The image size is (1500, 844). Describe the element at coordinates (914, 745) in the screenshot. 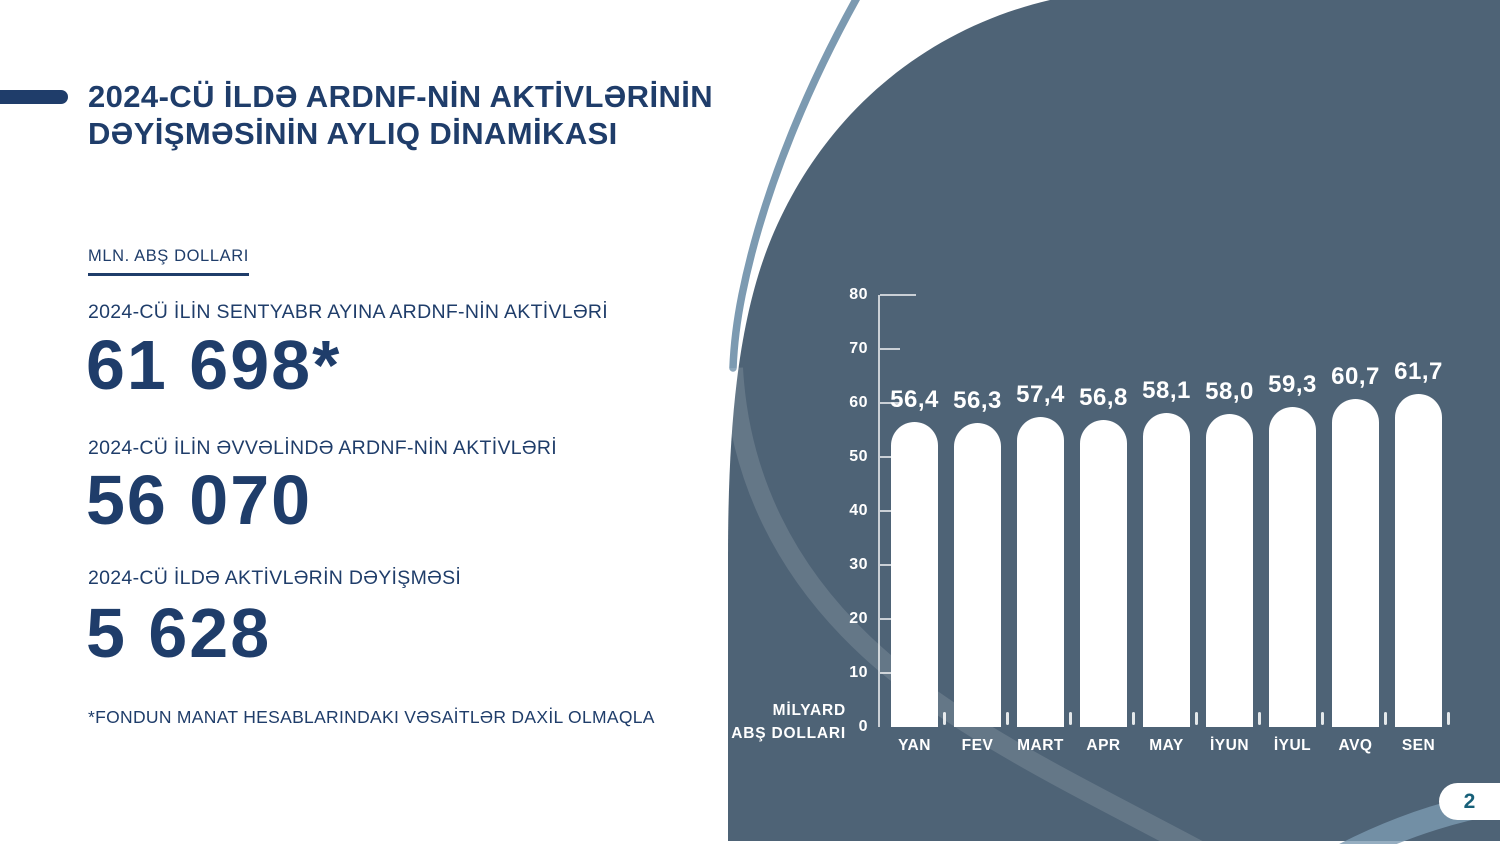

I see `x-axis-label: YAN` at that location.